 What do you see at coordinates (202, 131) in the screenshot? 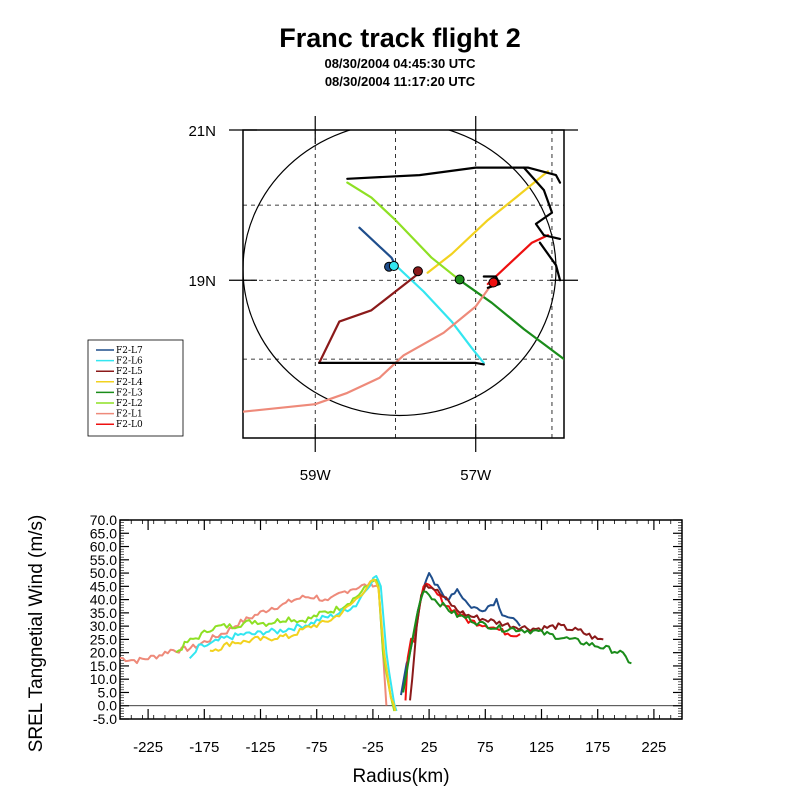
I see `map-lat-tick-label: 21N` at bounding box center [202, 131].